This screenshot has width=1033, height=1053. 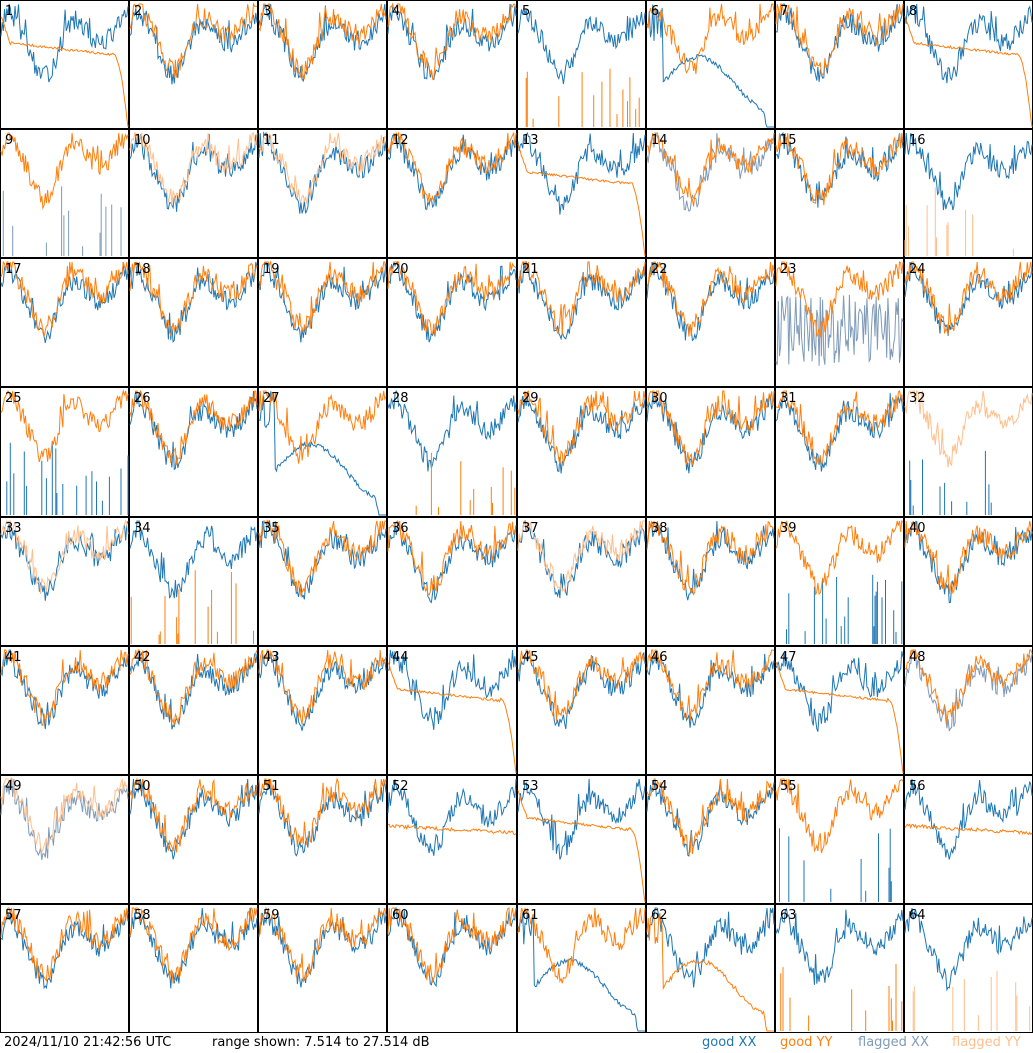 What do you see at coordinates (142, 398) in the screenshot?
I see `panel-label: 26` at bounding box center [142, 398].